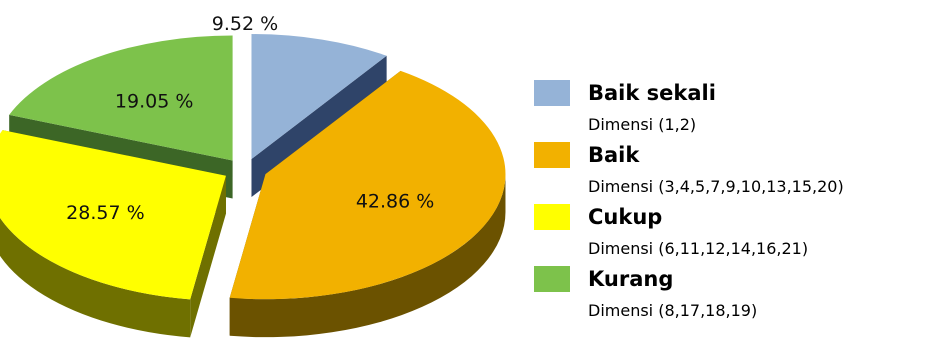 The width and height of the screenshot is (945, 345). What do you see at coordinates (735, 111) in the screenshot?
I see `legend-item-baik-sekali: Baik sekali Dimensi (1,2)` at bounding box center [735, 111].